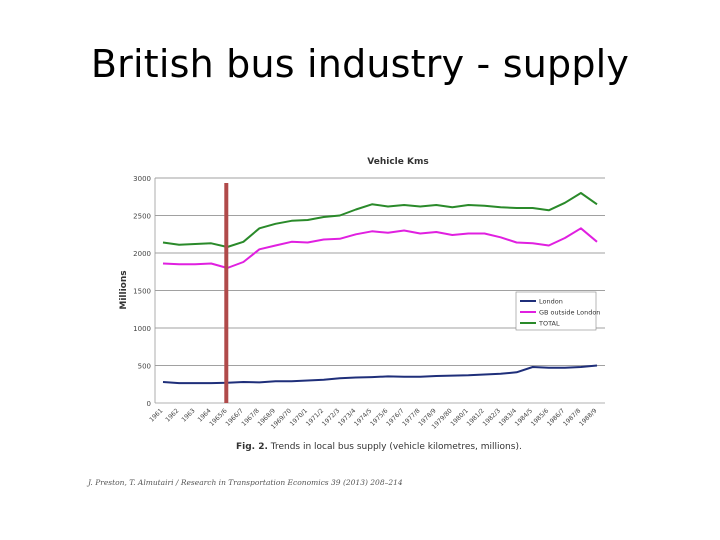  What do you see at coordinates (142, 329) in the screenshot?
I see `y-tick-label: 1000` at bounding box center [142, 329].